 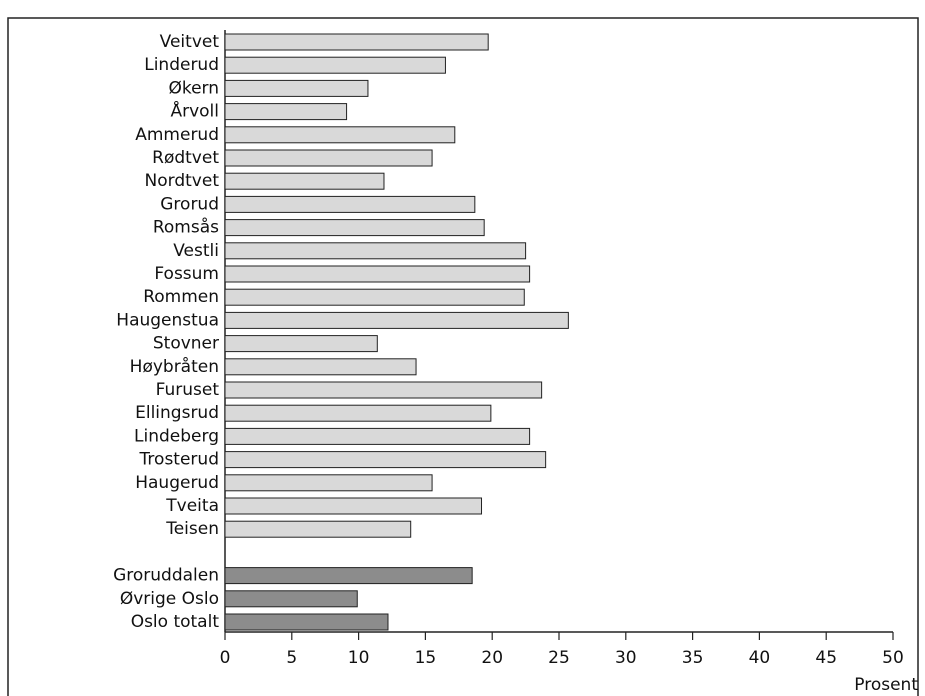 What do you see at coordinates (176, 436) in the screenshot?
I see `y-tick-label: Lindeberg` at bounding box center [176, 436].